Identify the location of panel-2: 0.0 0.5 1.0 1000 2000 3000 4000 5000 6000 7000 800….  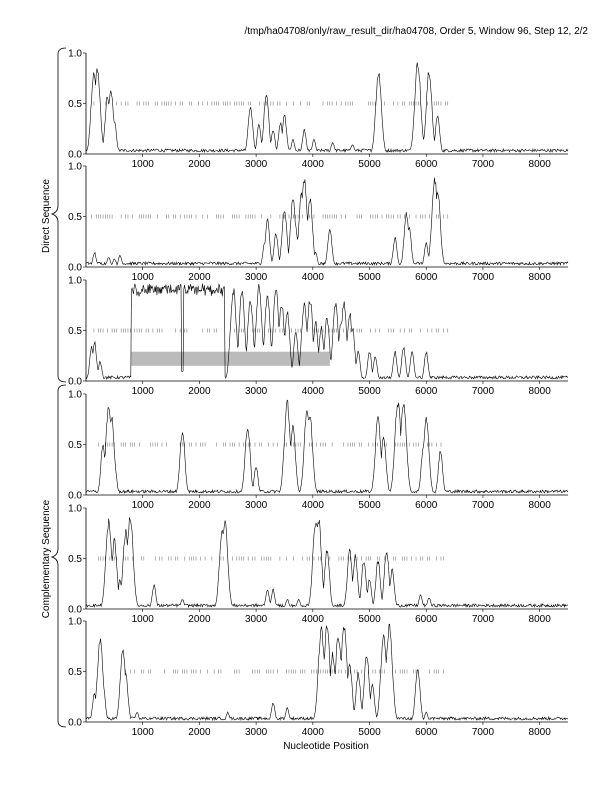
(318, 222).